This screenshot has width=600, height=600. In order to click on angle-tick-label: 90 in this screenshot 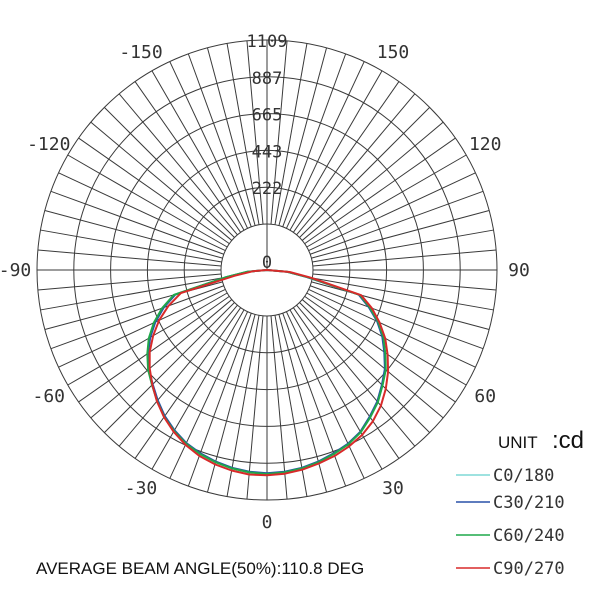, I will do `click(519, 270)`.